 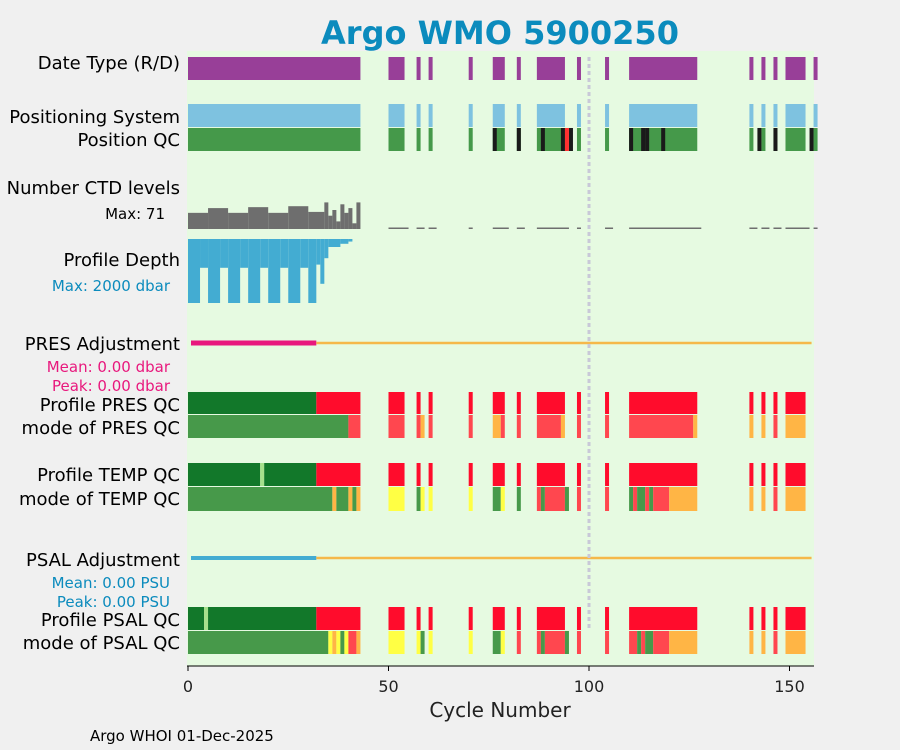 I want to click on annotation-ctd-max: Max: 71, so click(x=135, y=214).